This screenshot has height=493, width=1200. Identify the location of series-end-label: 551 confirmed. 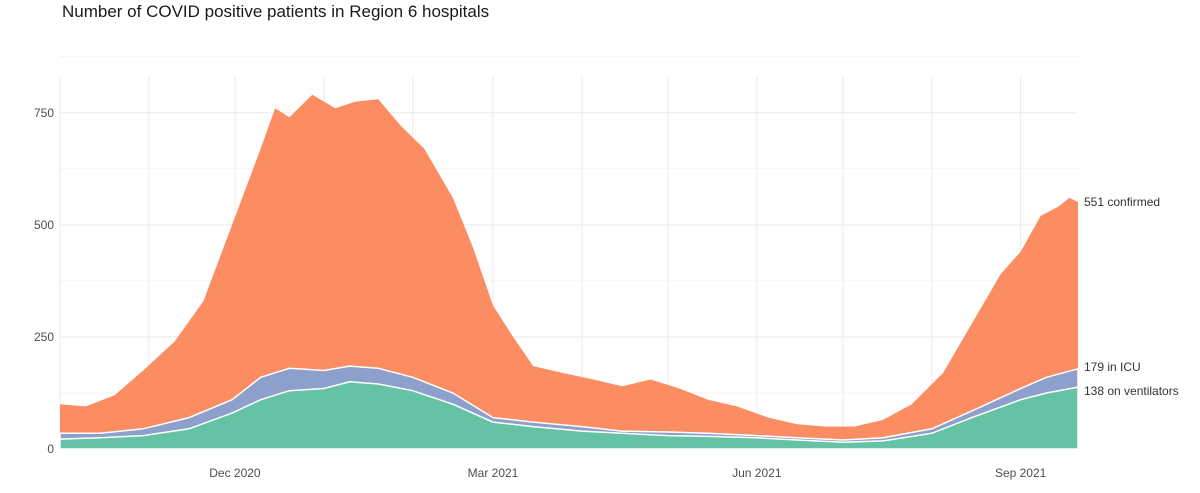
(1122, 202).